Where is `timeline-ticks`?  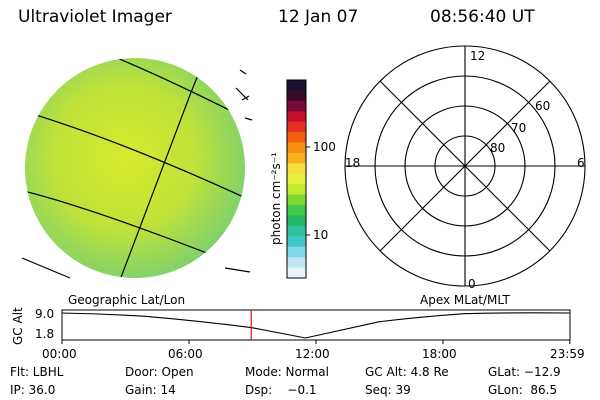 timeline-ticks is located at coordinates (316, 342).